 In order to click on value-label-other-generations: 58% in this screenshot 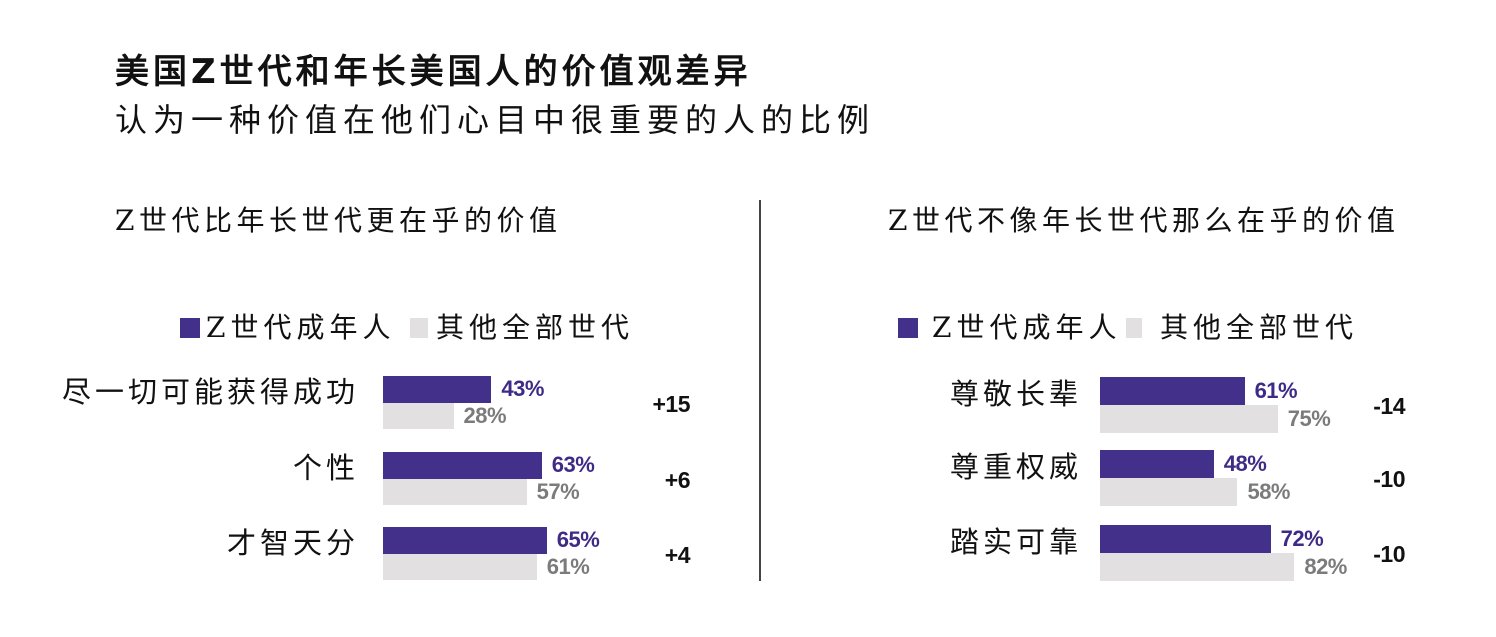, I will do `click(1268, 491)`.